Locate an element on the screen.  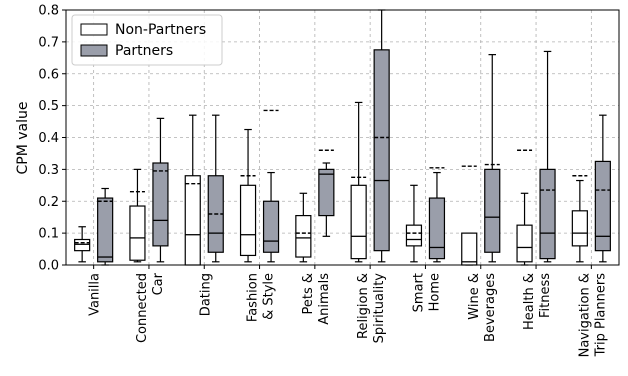
x-tick-label: Smart Home is located at coordinates (426, 292).